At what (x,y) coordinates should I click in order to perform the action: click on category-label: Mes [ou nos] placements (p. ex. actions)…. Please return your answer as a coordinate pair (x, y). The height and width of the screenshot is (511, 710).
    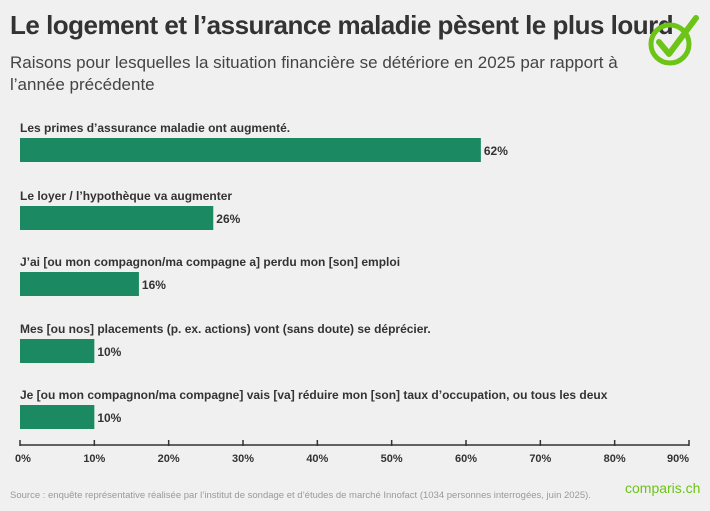
    Looking at the image, I should click on (225, 329).